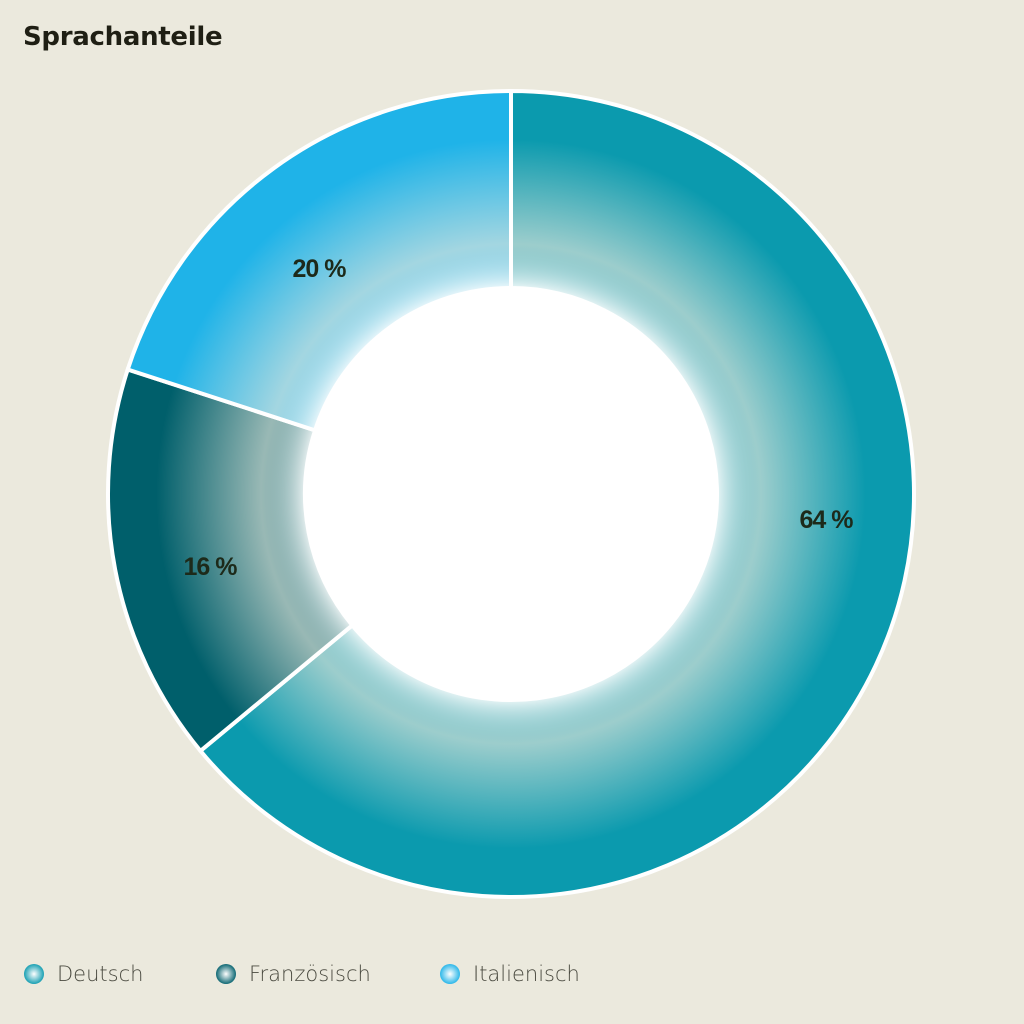  What do you see at coordinates (827, 520) in the screenshot?
I see `data-label-deutsch: 64 %` at bounding box center [827, 520].